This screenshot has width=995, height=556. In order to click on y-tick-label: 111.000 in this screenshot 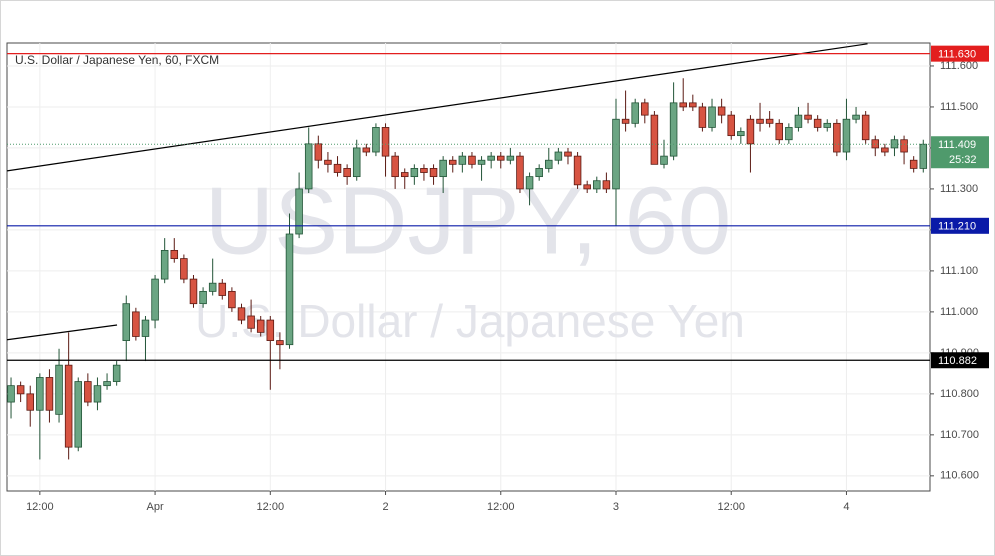, I will do `click(959, 312)`.